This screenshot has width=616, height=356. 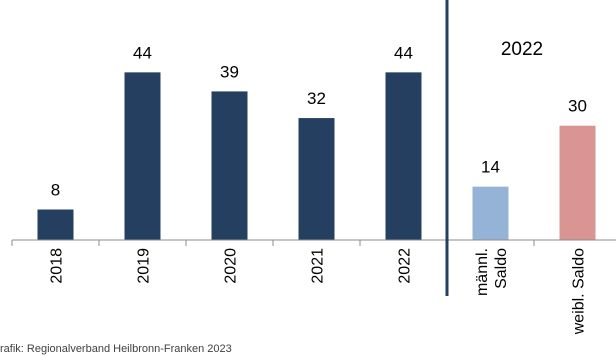 What do you see at coordinates (229, 71) in the screenshot?
I see `data-label-2: 39` at bounding box center [229, 71].